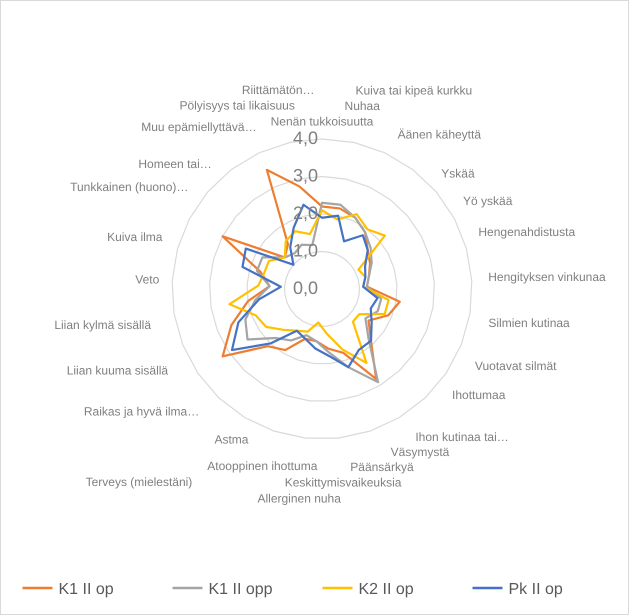  Describe the element at coordinates (488, 201) in the screenshot. I see `spoke-label: Yö yskää` at that location.